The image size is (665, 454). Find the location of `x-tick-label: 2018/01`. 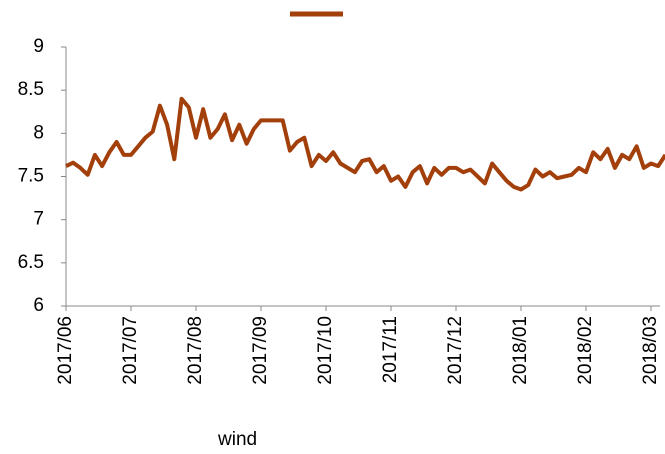

x-tick-label: 2018/01 is located at coordinates (520, 350).